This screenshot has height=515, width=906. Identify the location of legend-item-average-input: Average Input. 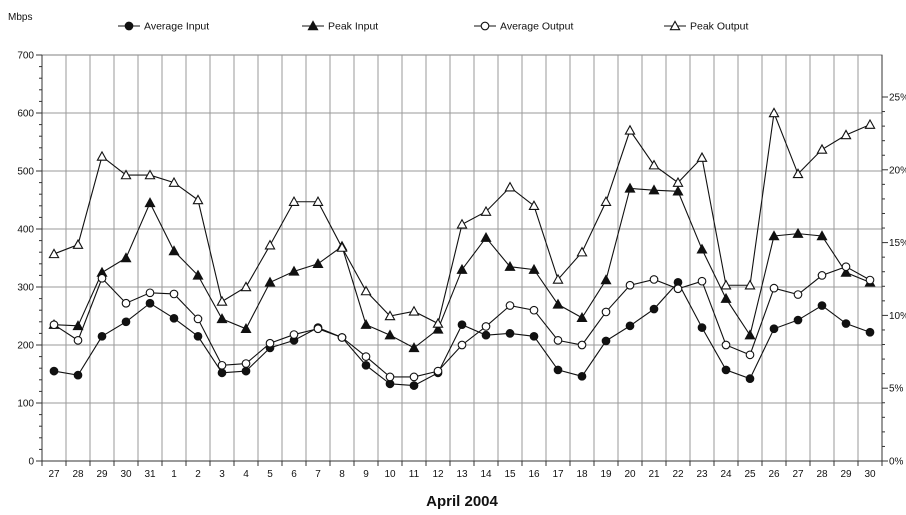
(163, 27).